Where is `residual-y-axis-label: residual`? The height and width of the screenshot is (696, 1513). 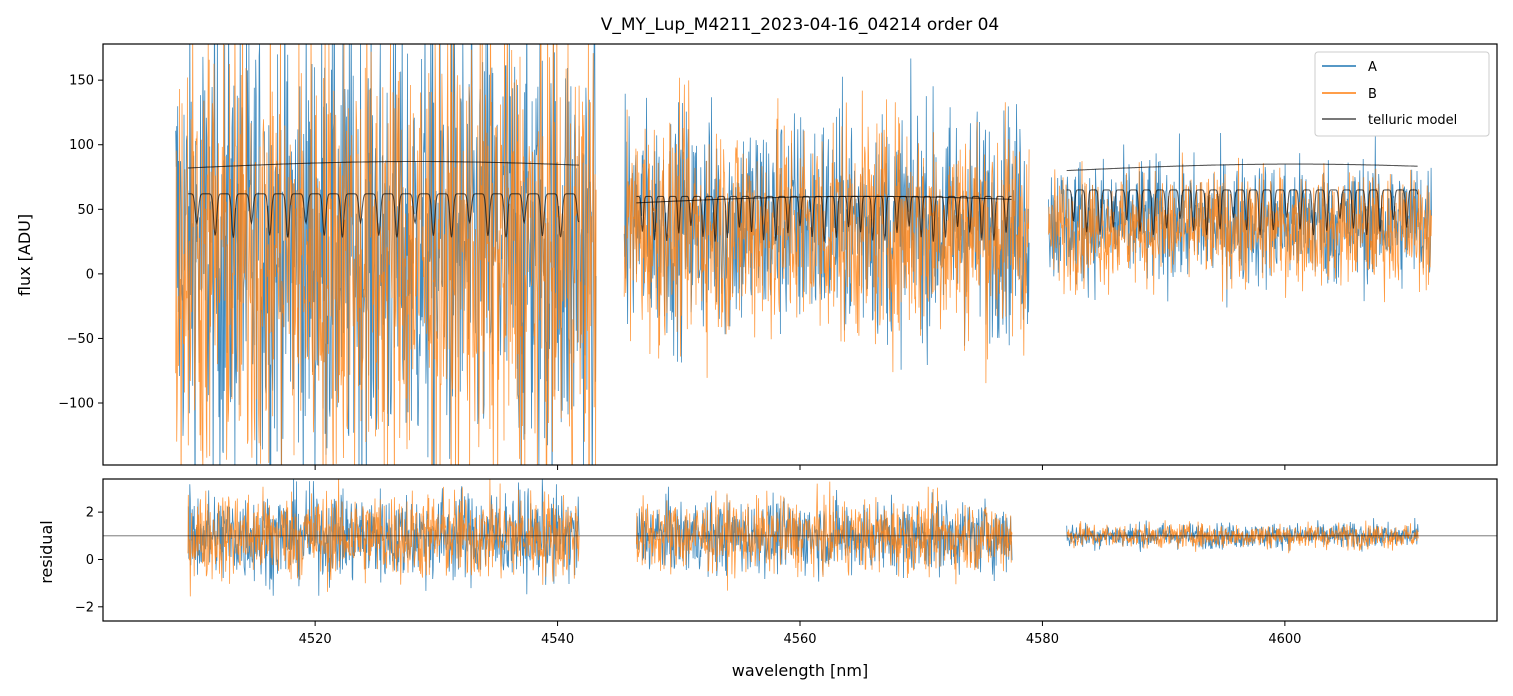 residual-y-axis-label: residual is located at coordinates (46, 551).